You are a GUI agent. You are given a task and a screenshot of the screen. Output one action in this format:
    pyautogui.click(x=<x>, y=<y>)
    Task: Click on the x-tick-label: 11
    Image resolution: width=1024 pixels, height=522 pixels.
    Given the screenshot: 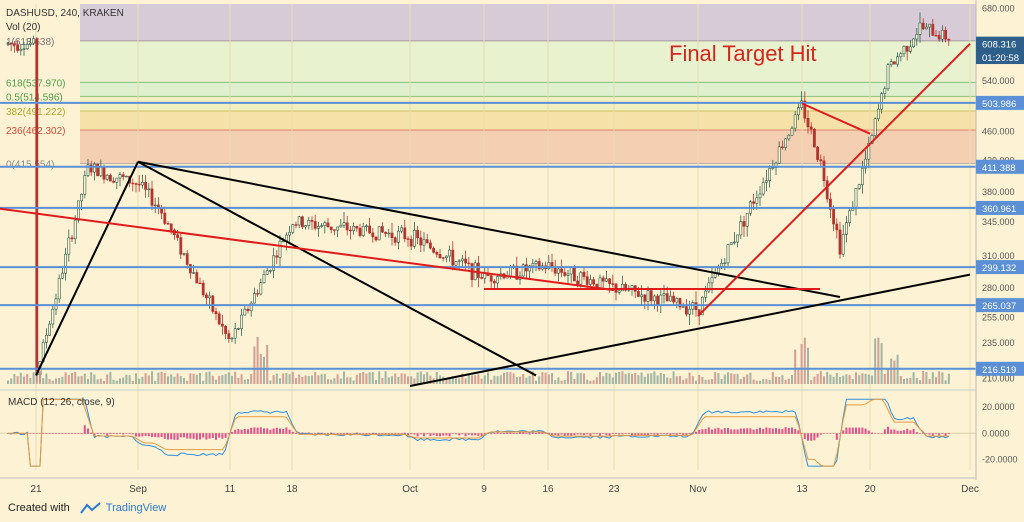 What is the action you would take?
    pyautogui.click(x=230, y=489)
    